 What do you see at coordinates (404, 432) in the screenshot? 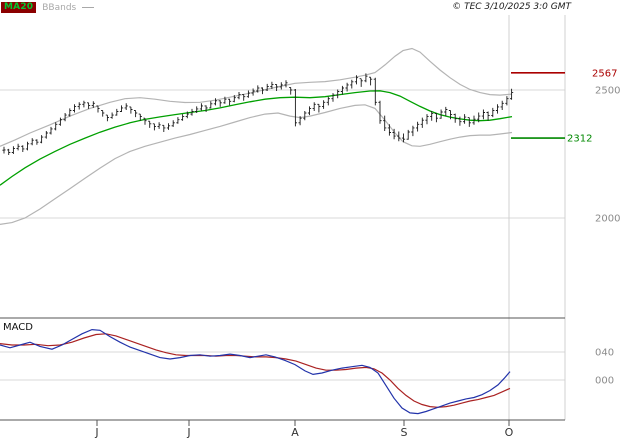
I see `month-label-3: S` at bounding box center [404, 432].